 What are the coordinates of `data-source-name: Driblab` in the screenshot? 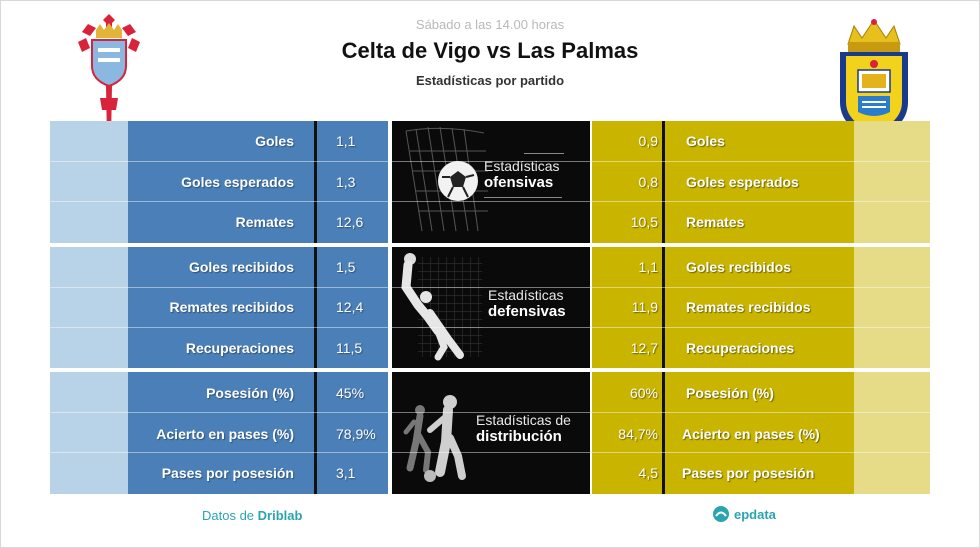 It's located at (280, 515).